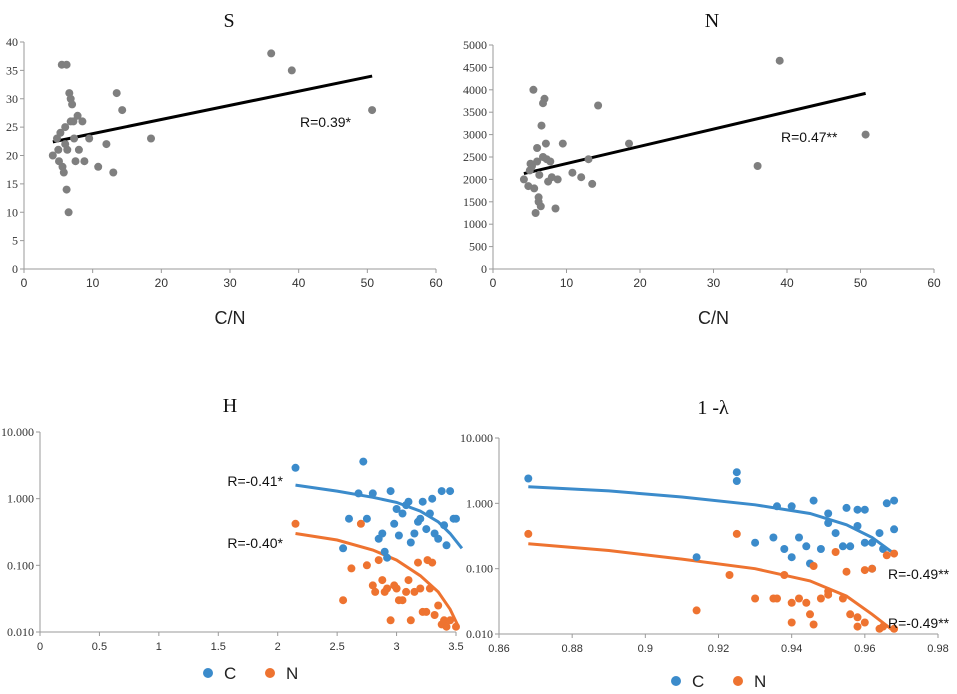  Describe the element at coordinates (787, 283) in the screenshot. I see `x-tick-label: 40` at that location.